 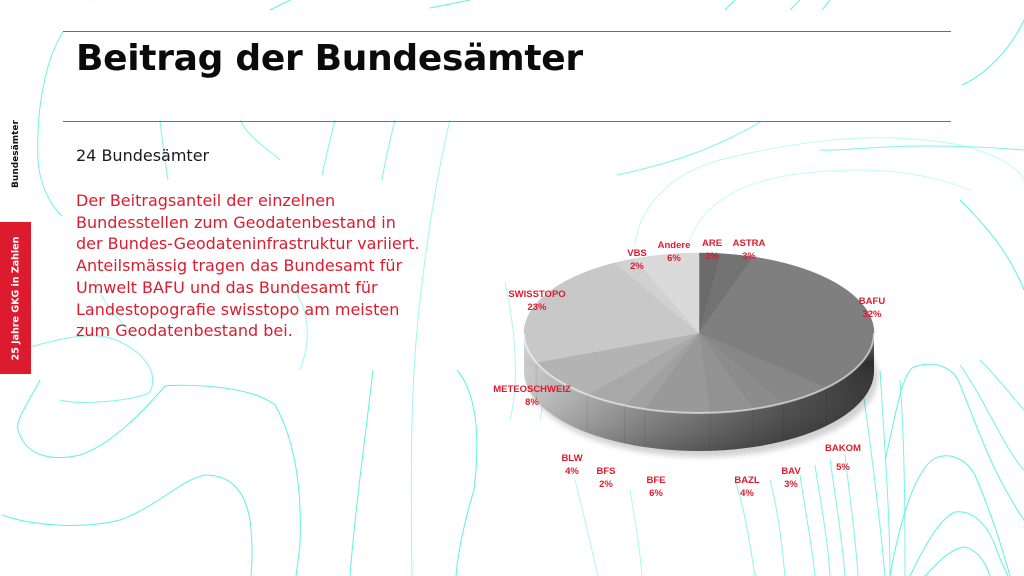 I want to click on pie-label-bav: BAV 3%, so click(x=790, y=478).